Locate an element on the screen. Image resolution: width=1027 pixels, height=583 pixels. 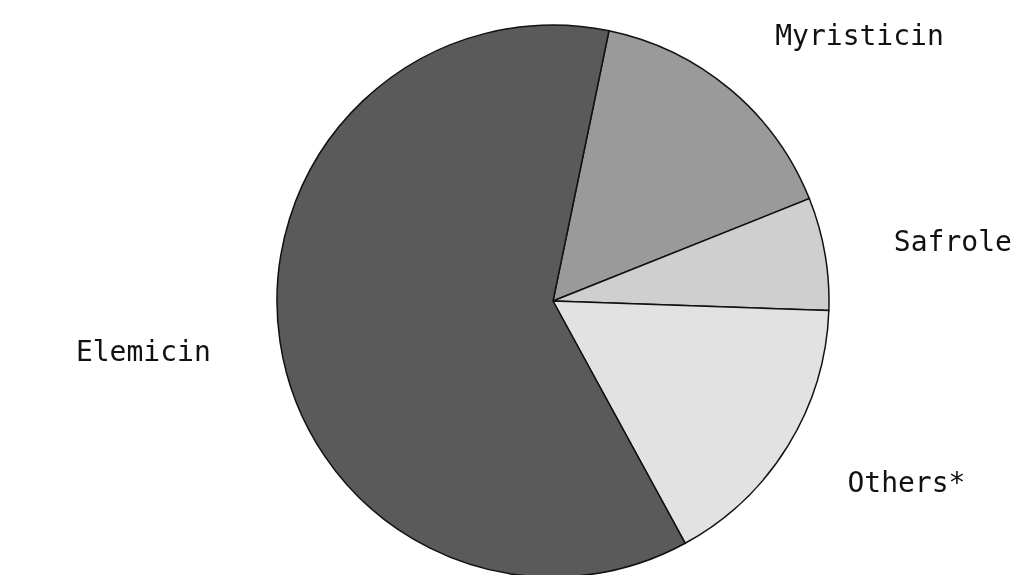
slice-label: Elemicin is located at coordinates (143, 352).